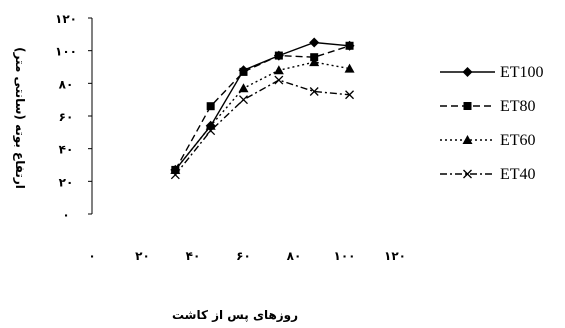 Image resolution: width=565 pixels, height=328 pixels. I want to click on y-tick-label: ۰, so click(65, 215).